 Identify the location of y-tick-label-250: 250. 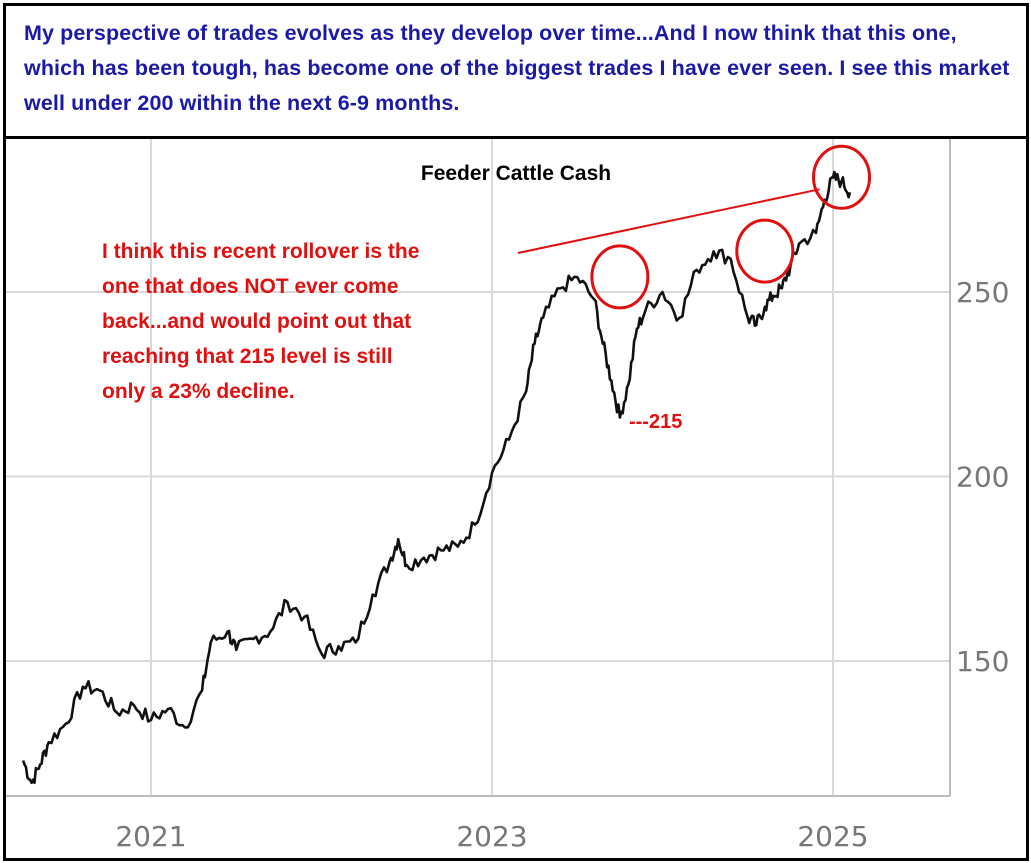
(982, 292).